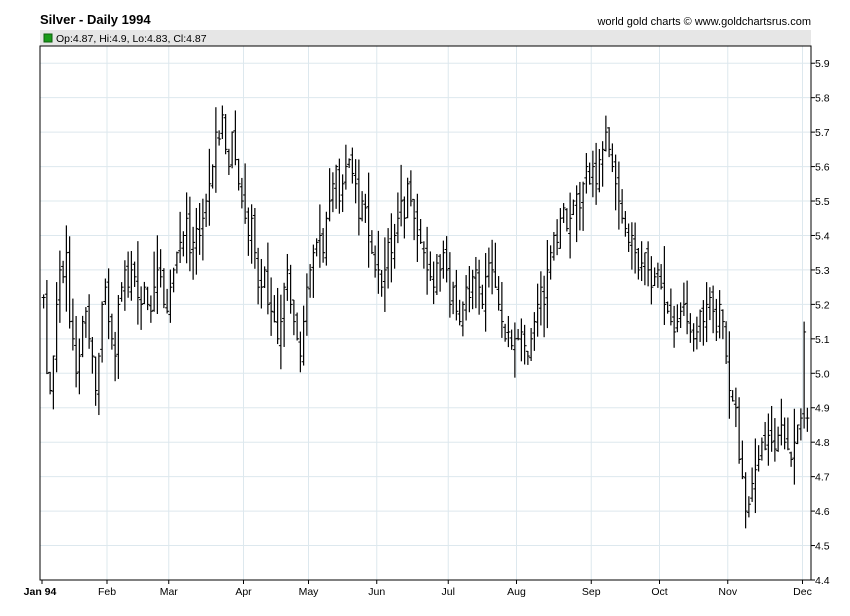  Describe the element at coordinates (822, 236) in the screenshot. I see `y-tick-label: 5.4` at that location.